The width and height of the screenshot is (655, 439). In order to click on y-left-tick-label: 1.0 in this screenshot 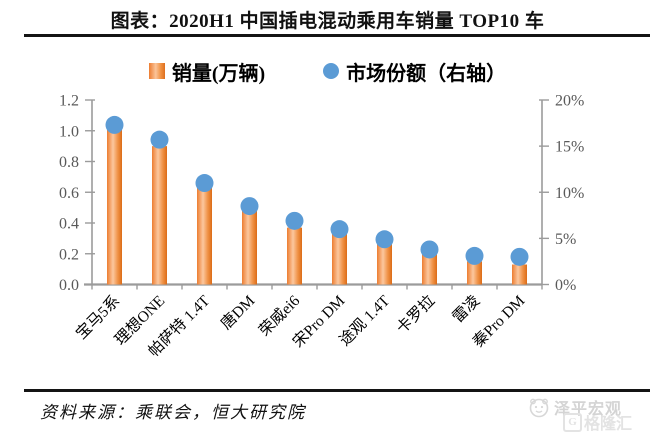, I will do `click(69, 131)`.